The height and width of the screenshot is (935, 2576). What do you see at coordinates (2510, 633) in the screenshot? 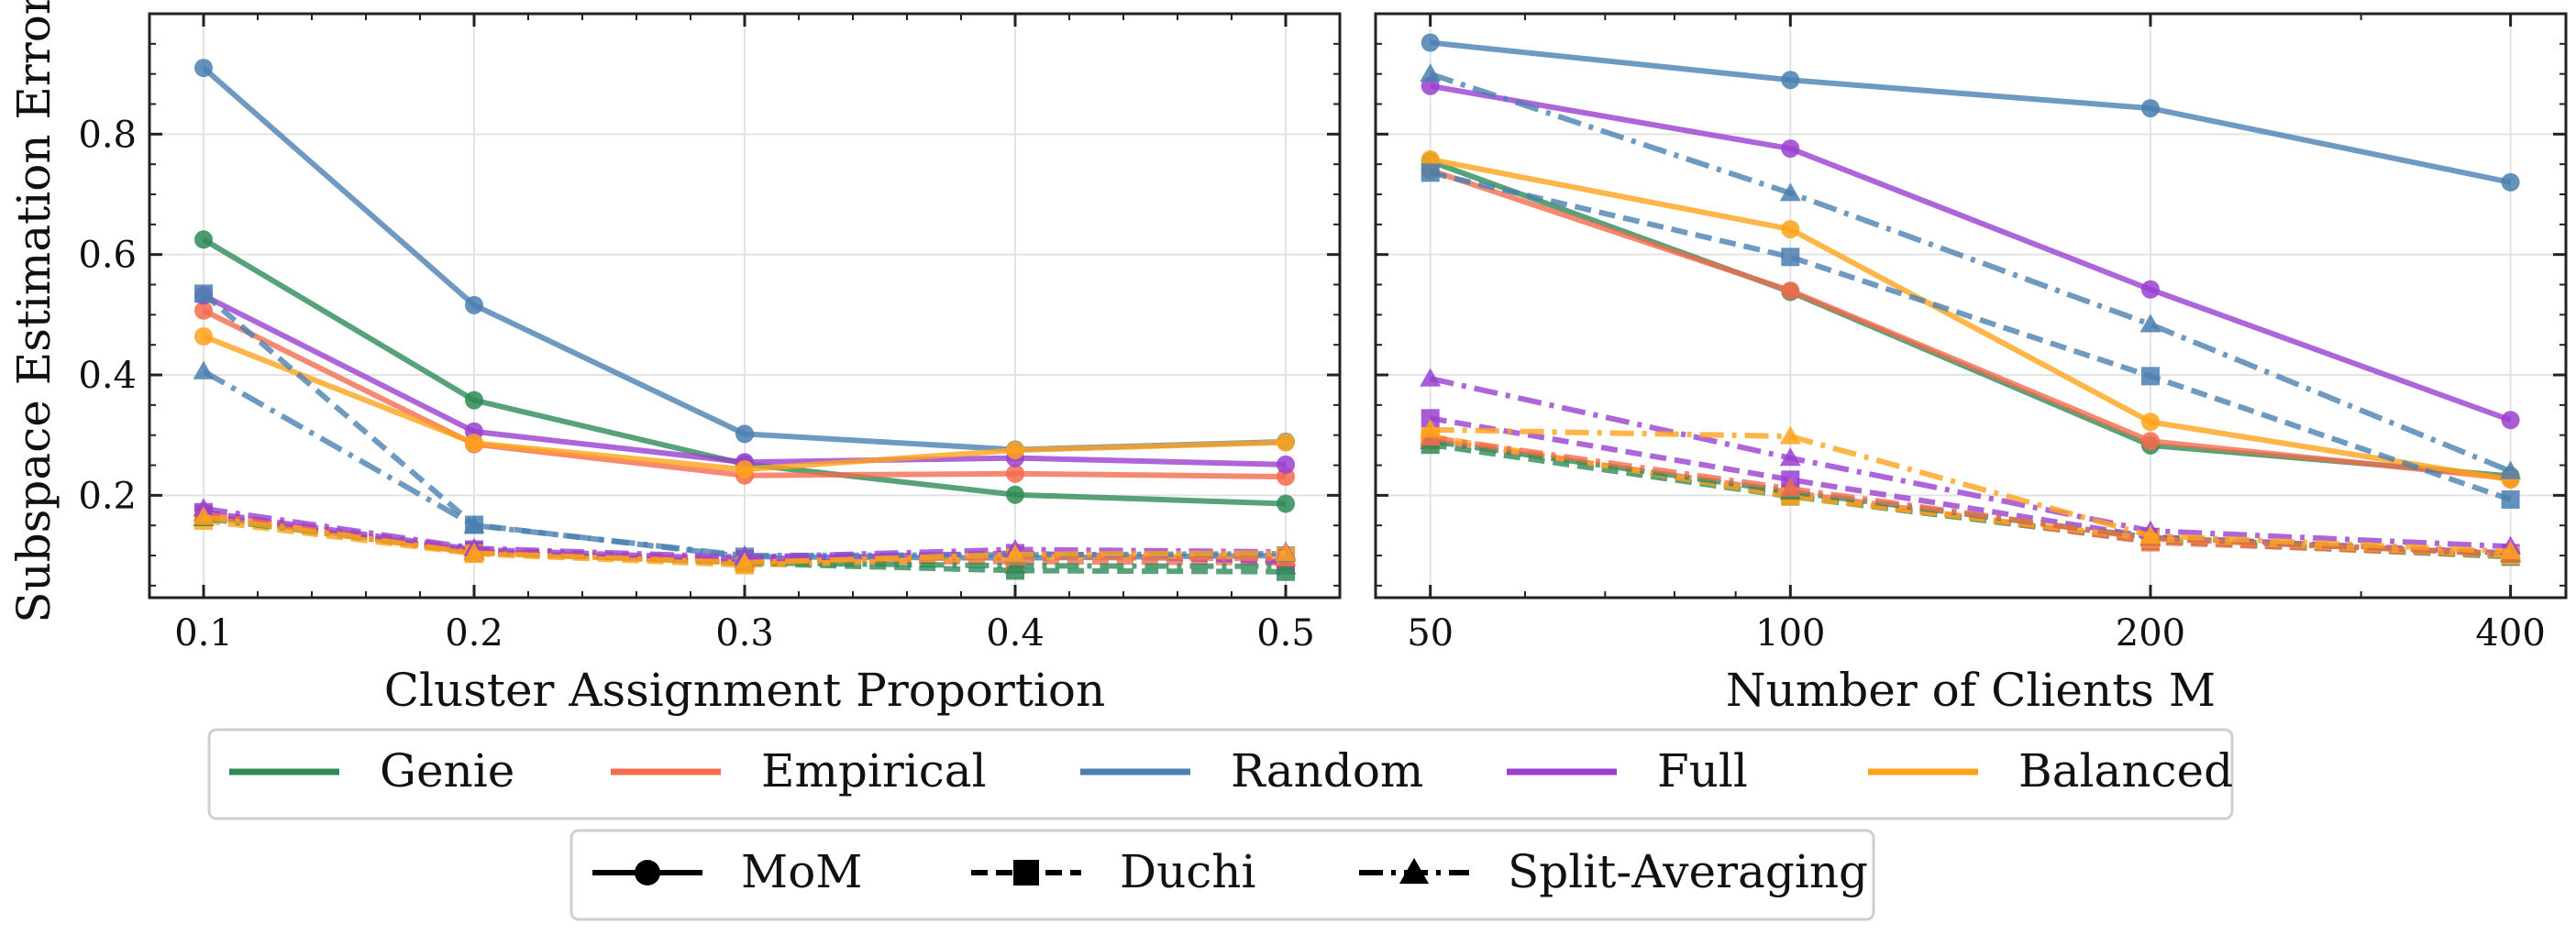
I see `x-tick-label: 400` at bounding box center [2510, 633].